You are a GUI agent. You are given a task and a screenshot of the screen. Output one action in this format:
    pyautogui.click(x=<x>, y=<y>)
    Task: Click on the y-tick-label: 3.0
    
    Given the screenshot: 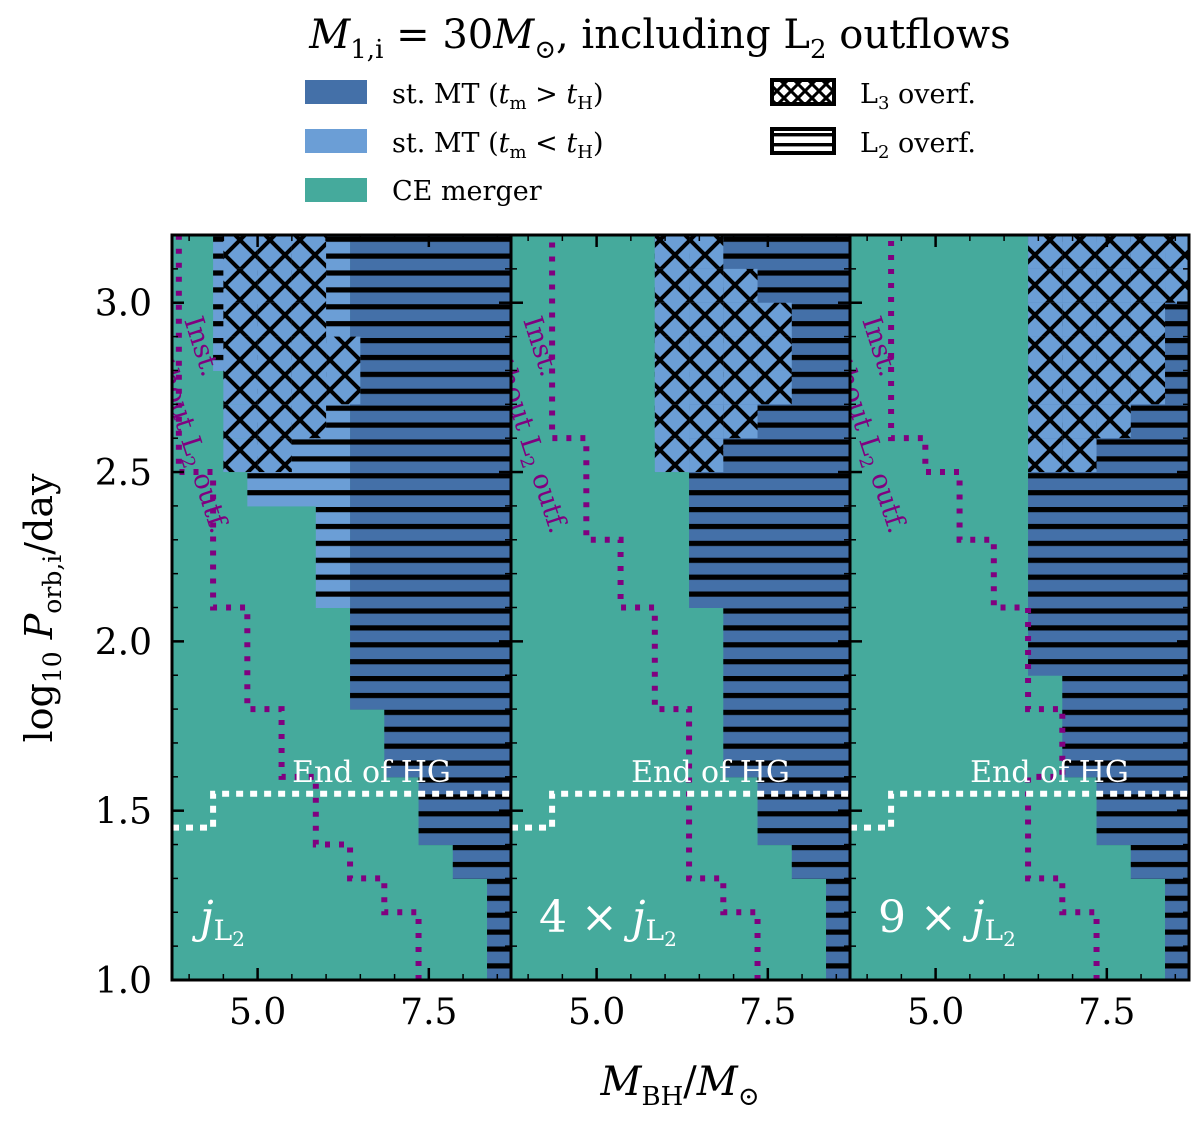 What is the action you would take?
    pyautogui.click(x=123, y=304)
    